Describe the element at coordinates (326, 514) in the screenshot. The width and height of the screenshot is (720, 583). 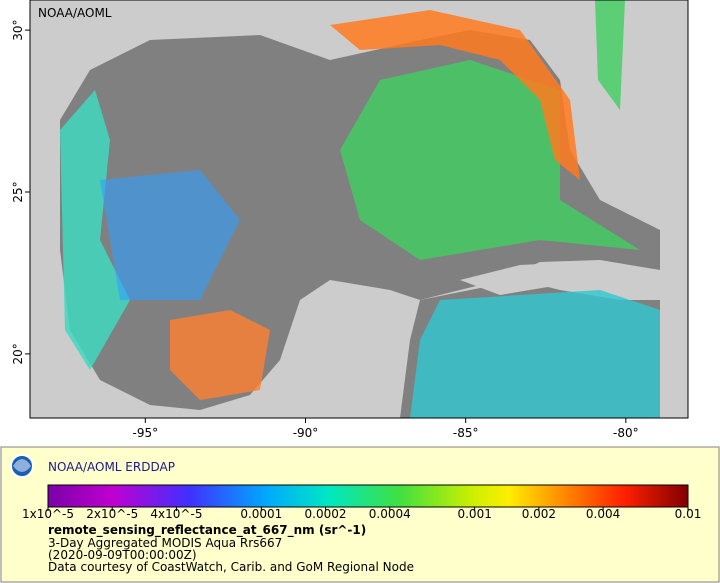
I see `colorbar-tick-label: 0.0002` at that location.